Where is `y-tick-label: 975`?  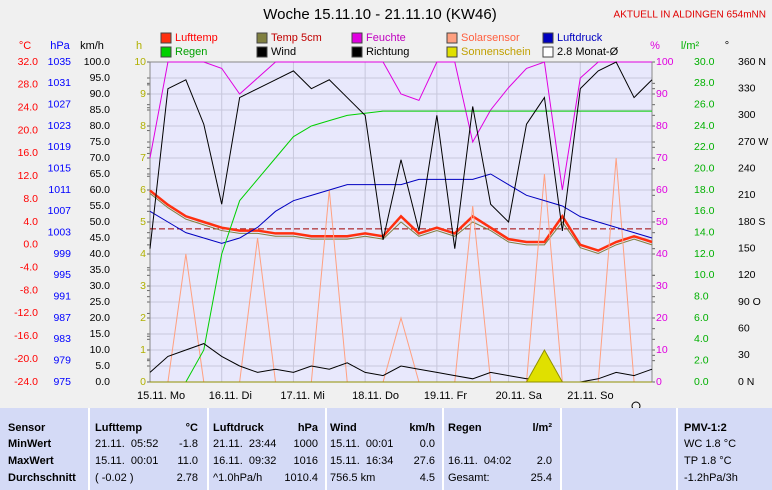
y-tick-label: 975 is located at coordinates (62, 382).